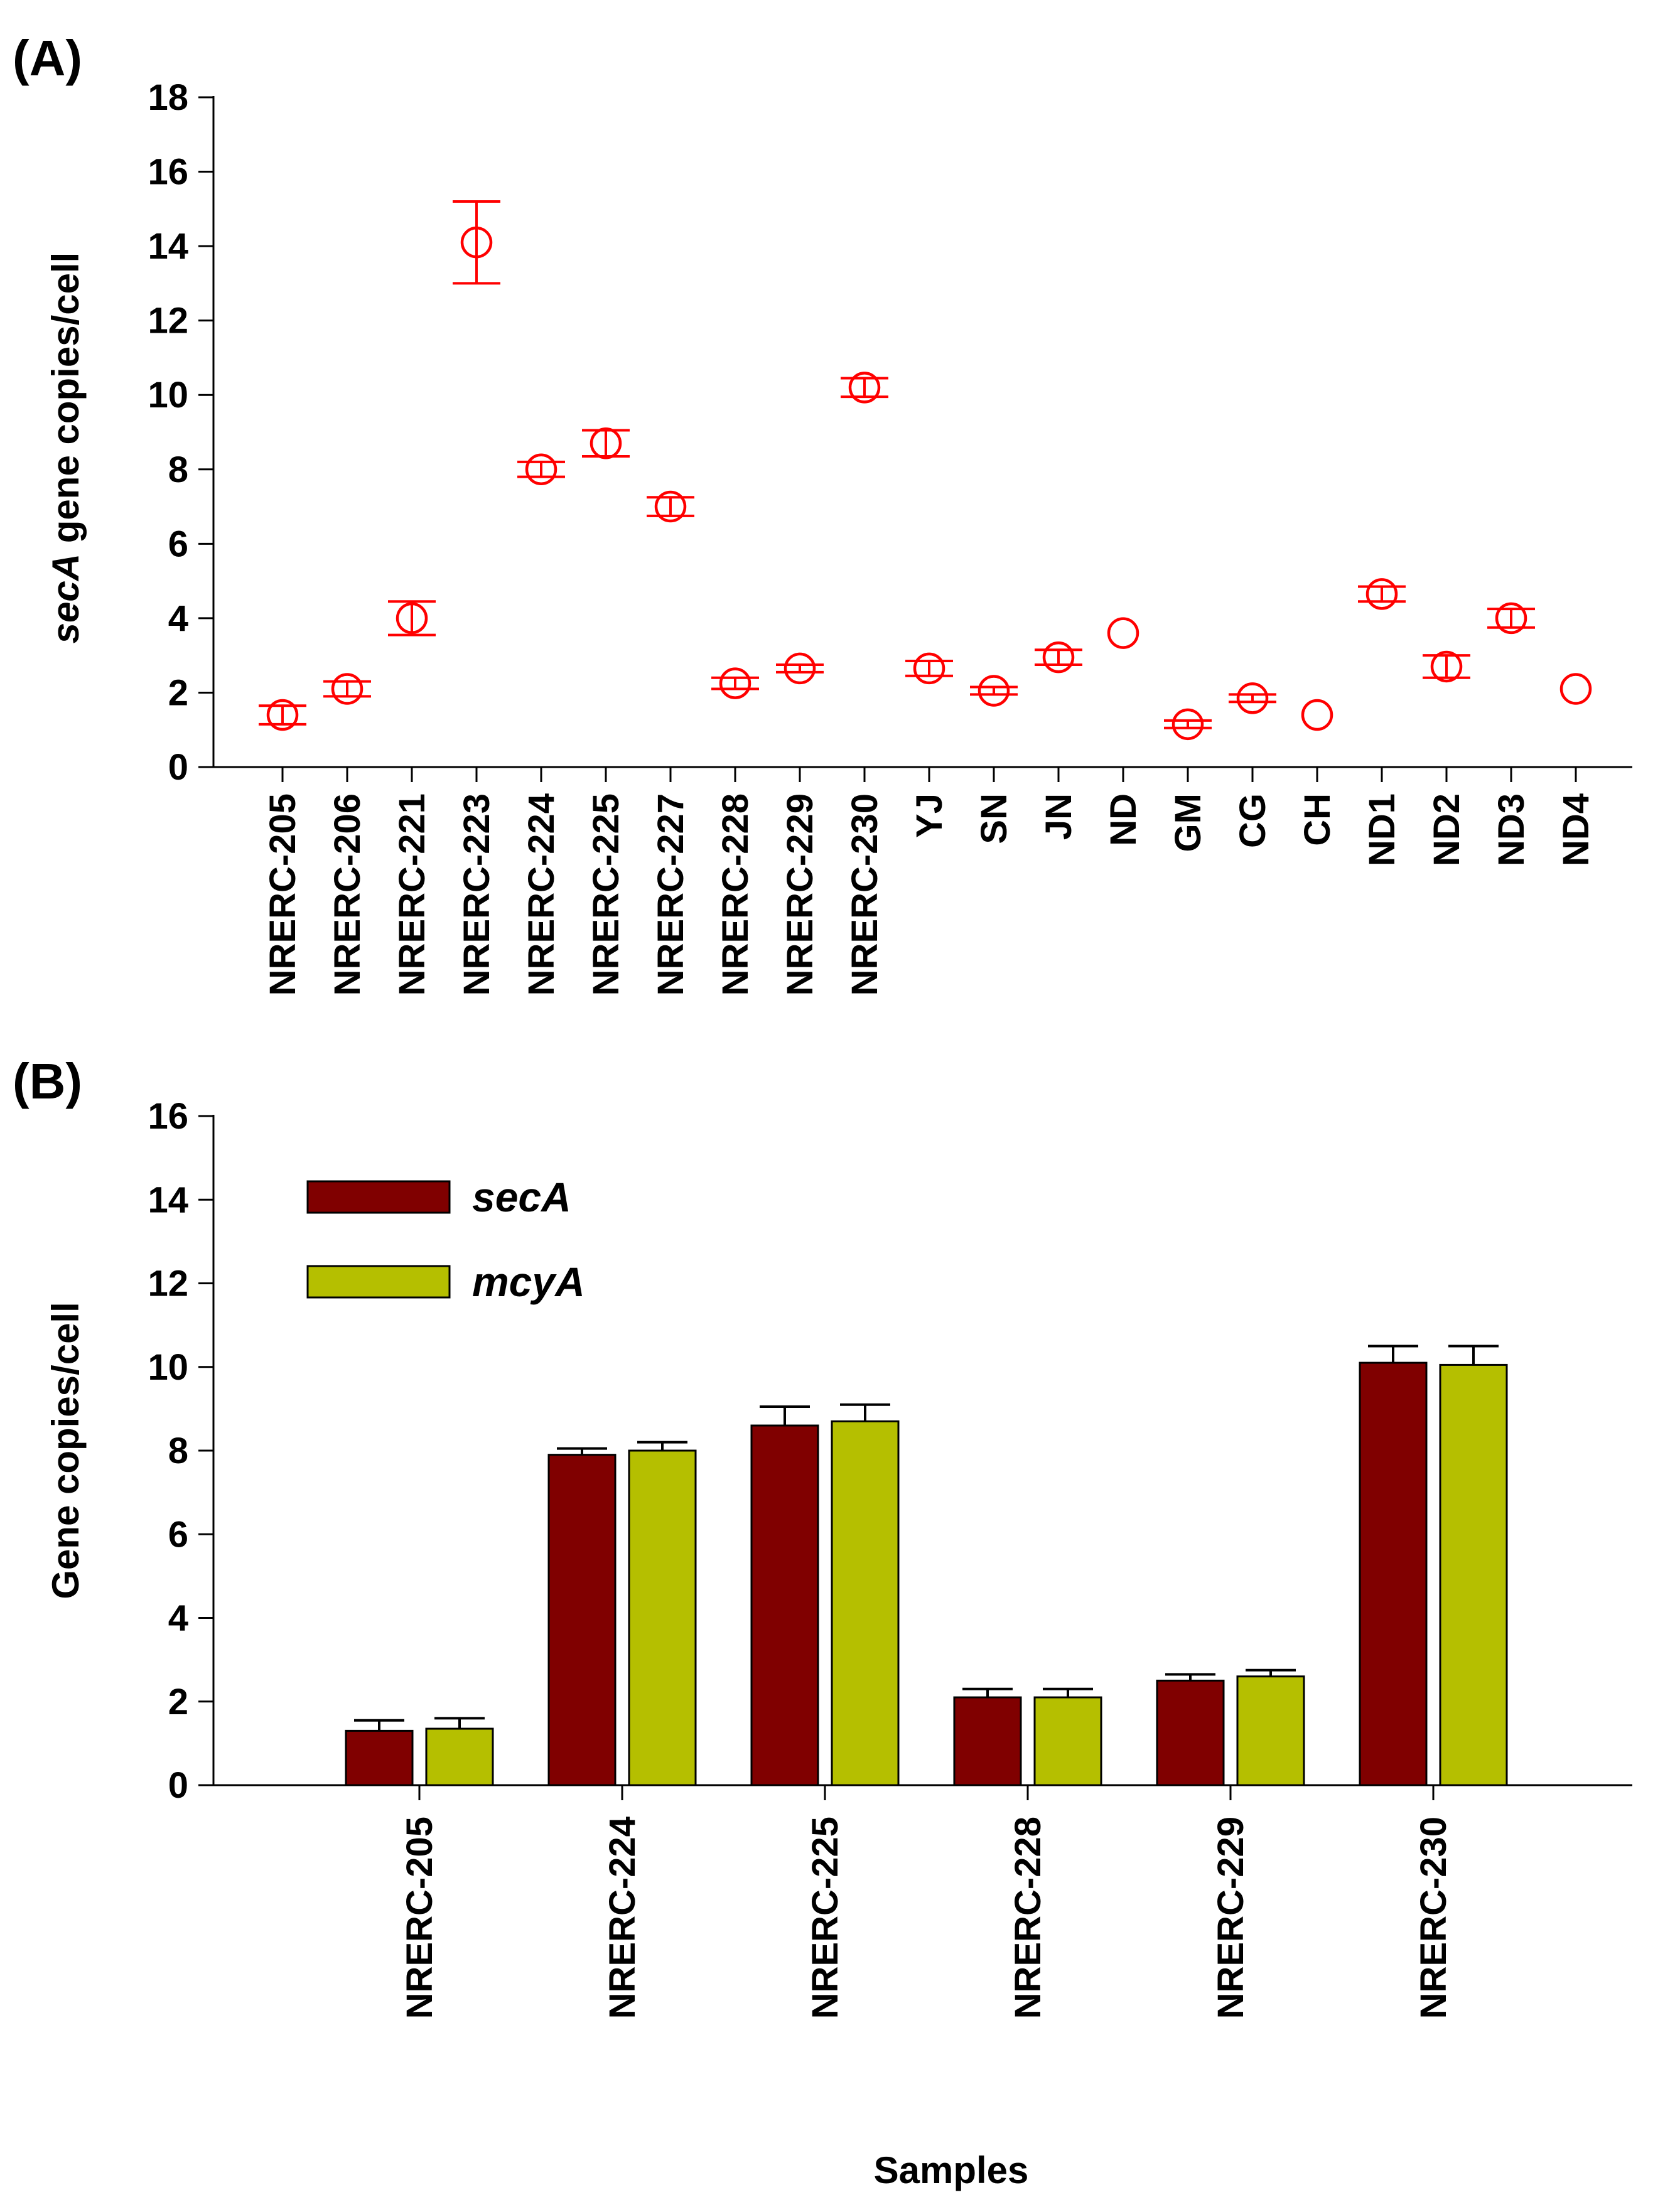  I want to click on panel-a-y-axis-title-gene: secA, so click(66, 598).